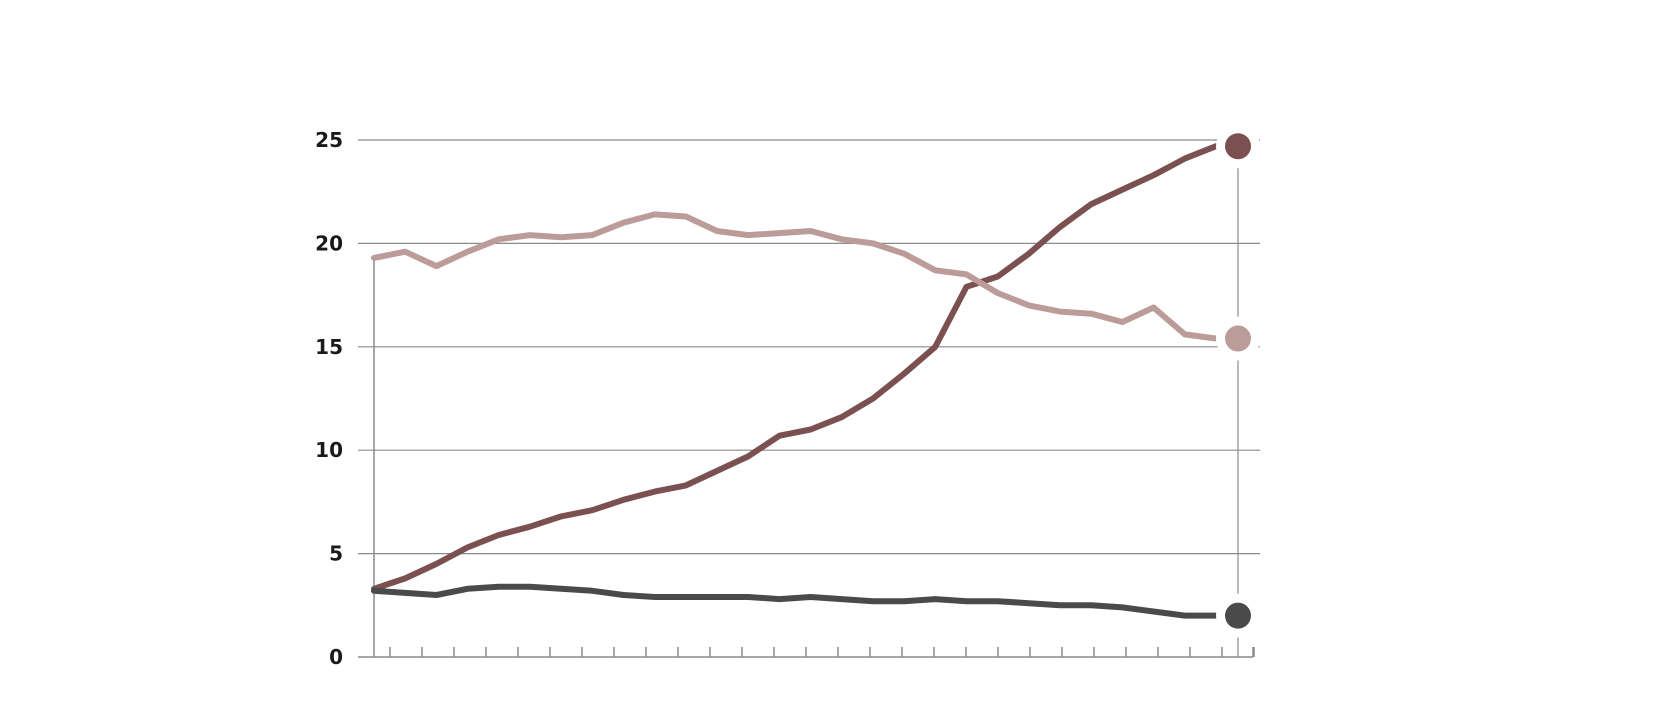  Describe the element at coordinates (329, 347) in the screenshot. I see `y-tick-label: 15` at that location.